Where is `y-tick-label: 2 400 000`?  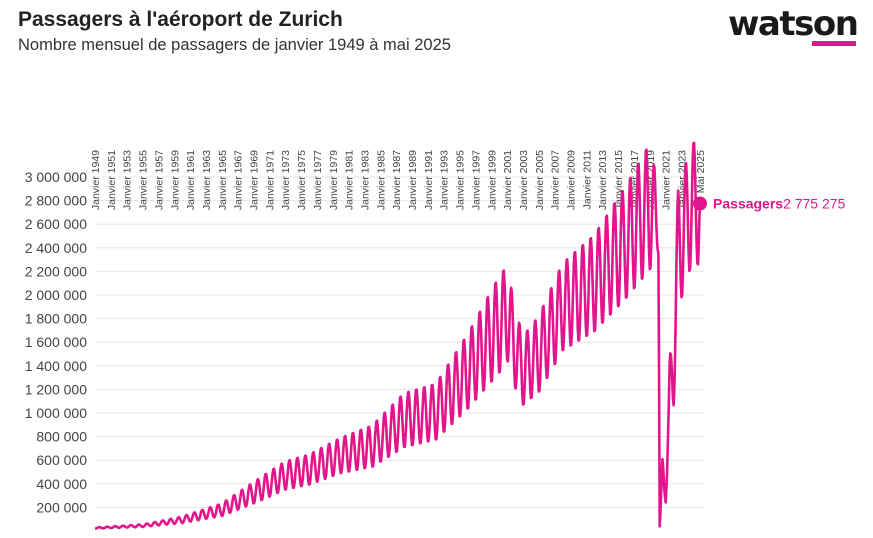
y-tick-label: 2 400 000 is located at coordinates (56, 248).